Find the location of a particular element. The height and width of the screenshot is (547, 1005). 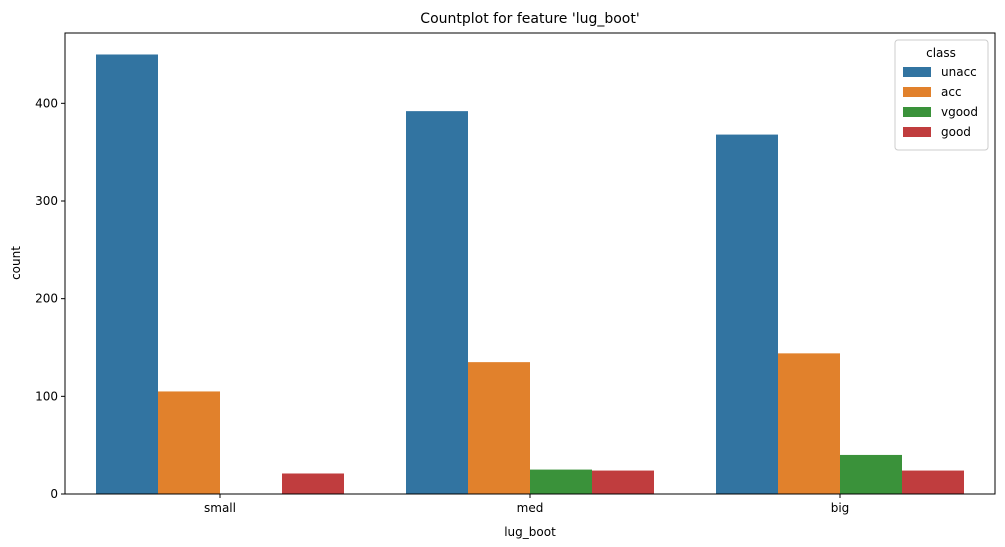

legend: class unacc acc vgood good is located at coordinates (941, 95).